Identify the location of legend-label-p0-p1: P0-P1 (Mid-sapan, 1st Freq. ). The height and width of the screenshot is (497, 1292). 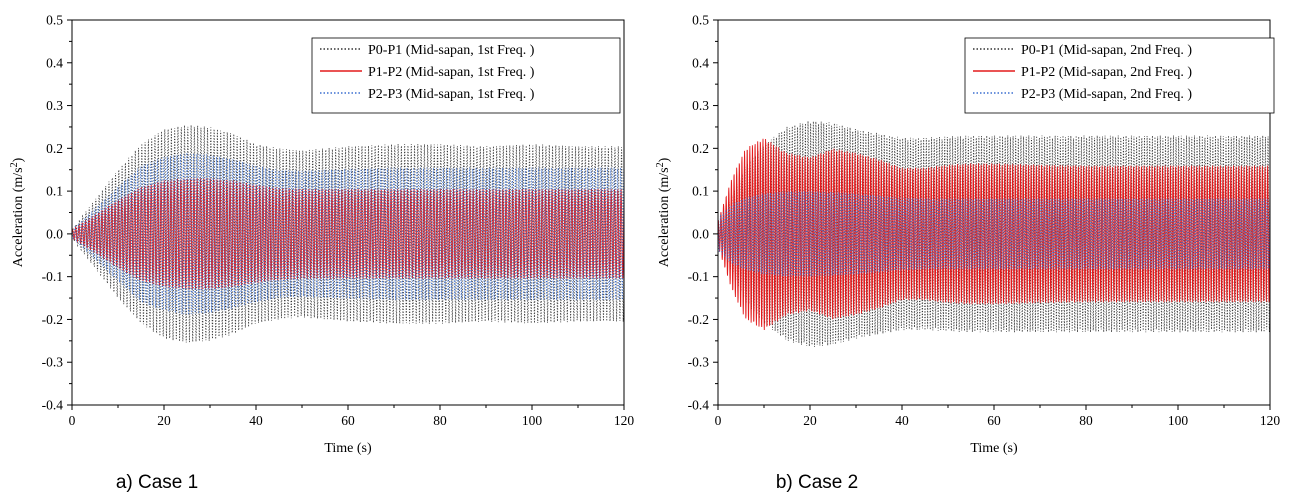
(451, 50).